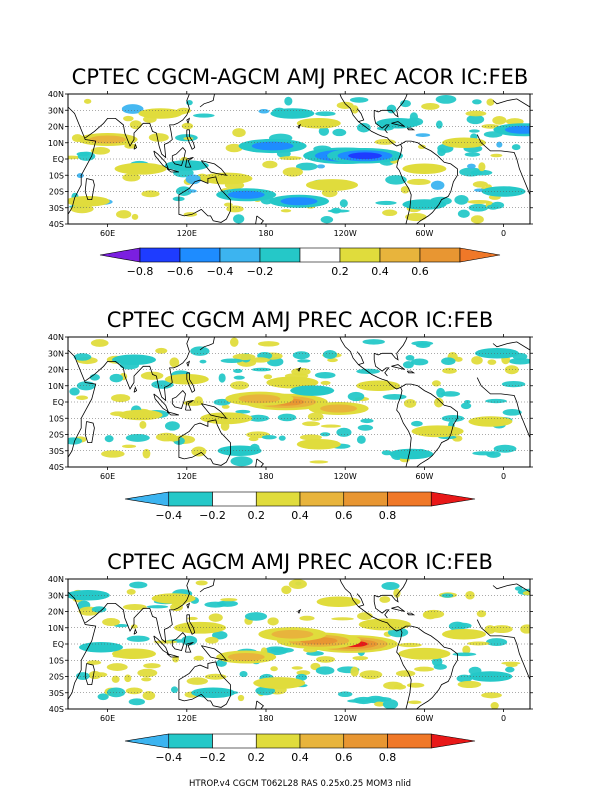  What do you see at coordinates (420, 271) in the screenshot?
I see `colorbar-label: 0.6` at bounding box center [420, 271].